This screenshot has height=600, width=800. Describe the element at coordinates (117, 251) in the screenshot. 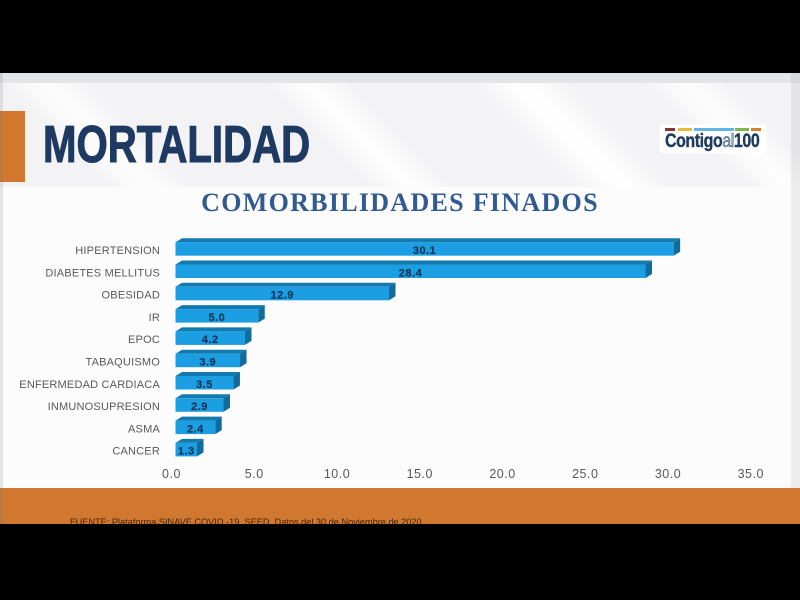

I see `svg-text: HIPERTENSION` at that location.